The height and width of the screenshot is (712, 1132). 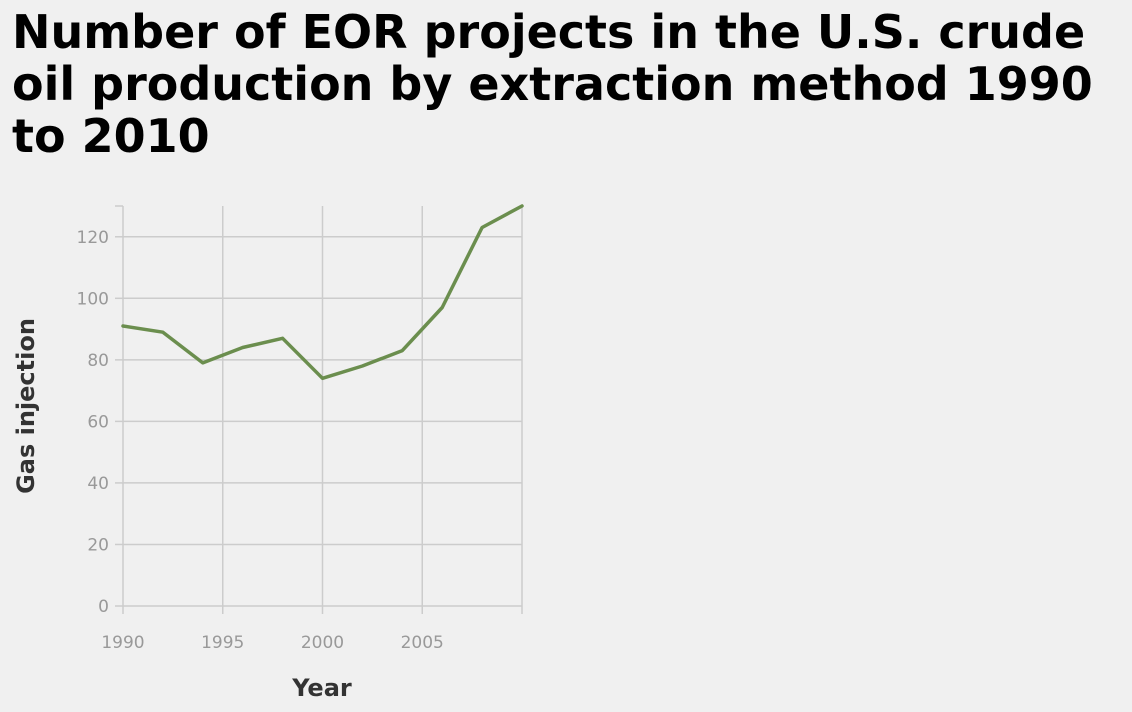 I want to click on x-tick-label: 2005, so click(x=422, y=643).